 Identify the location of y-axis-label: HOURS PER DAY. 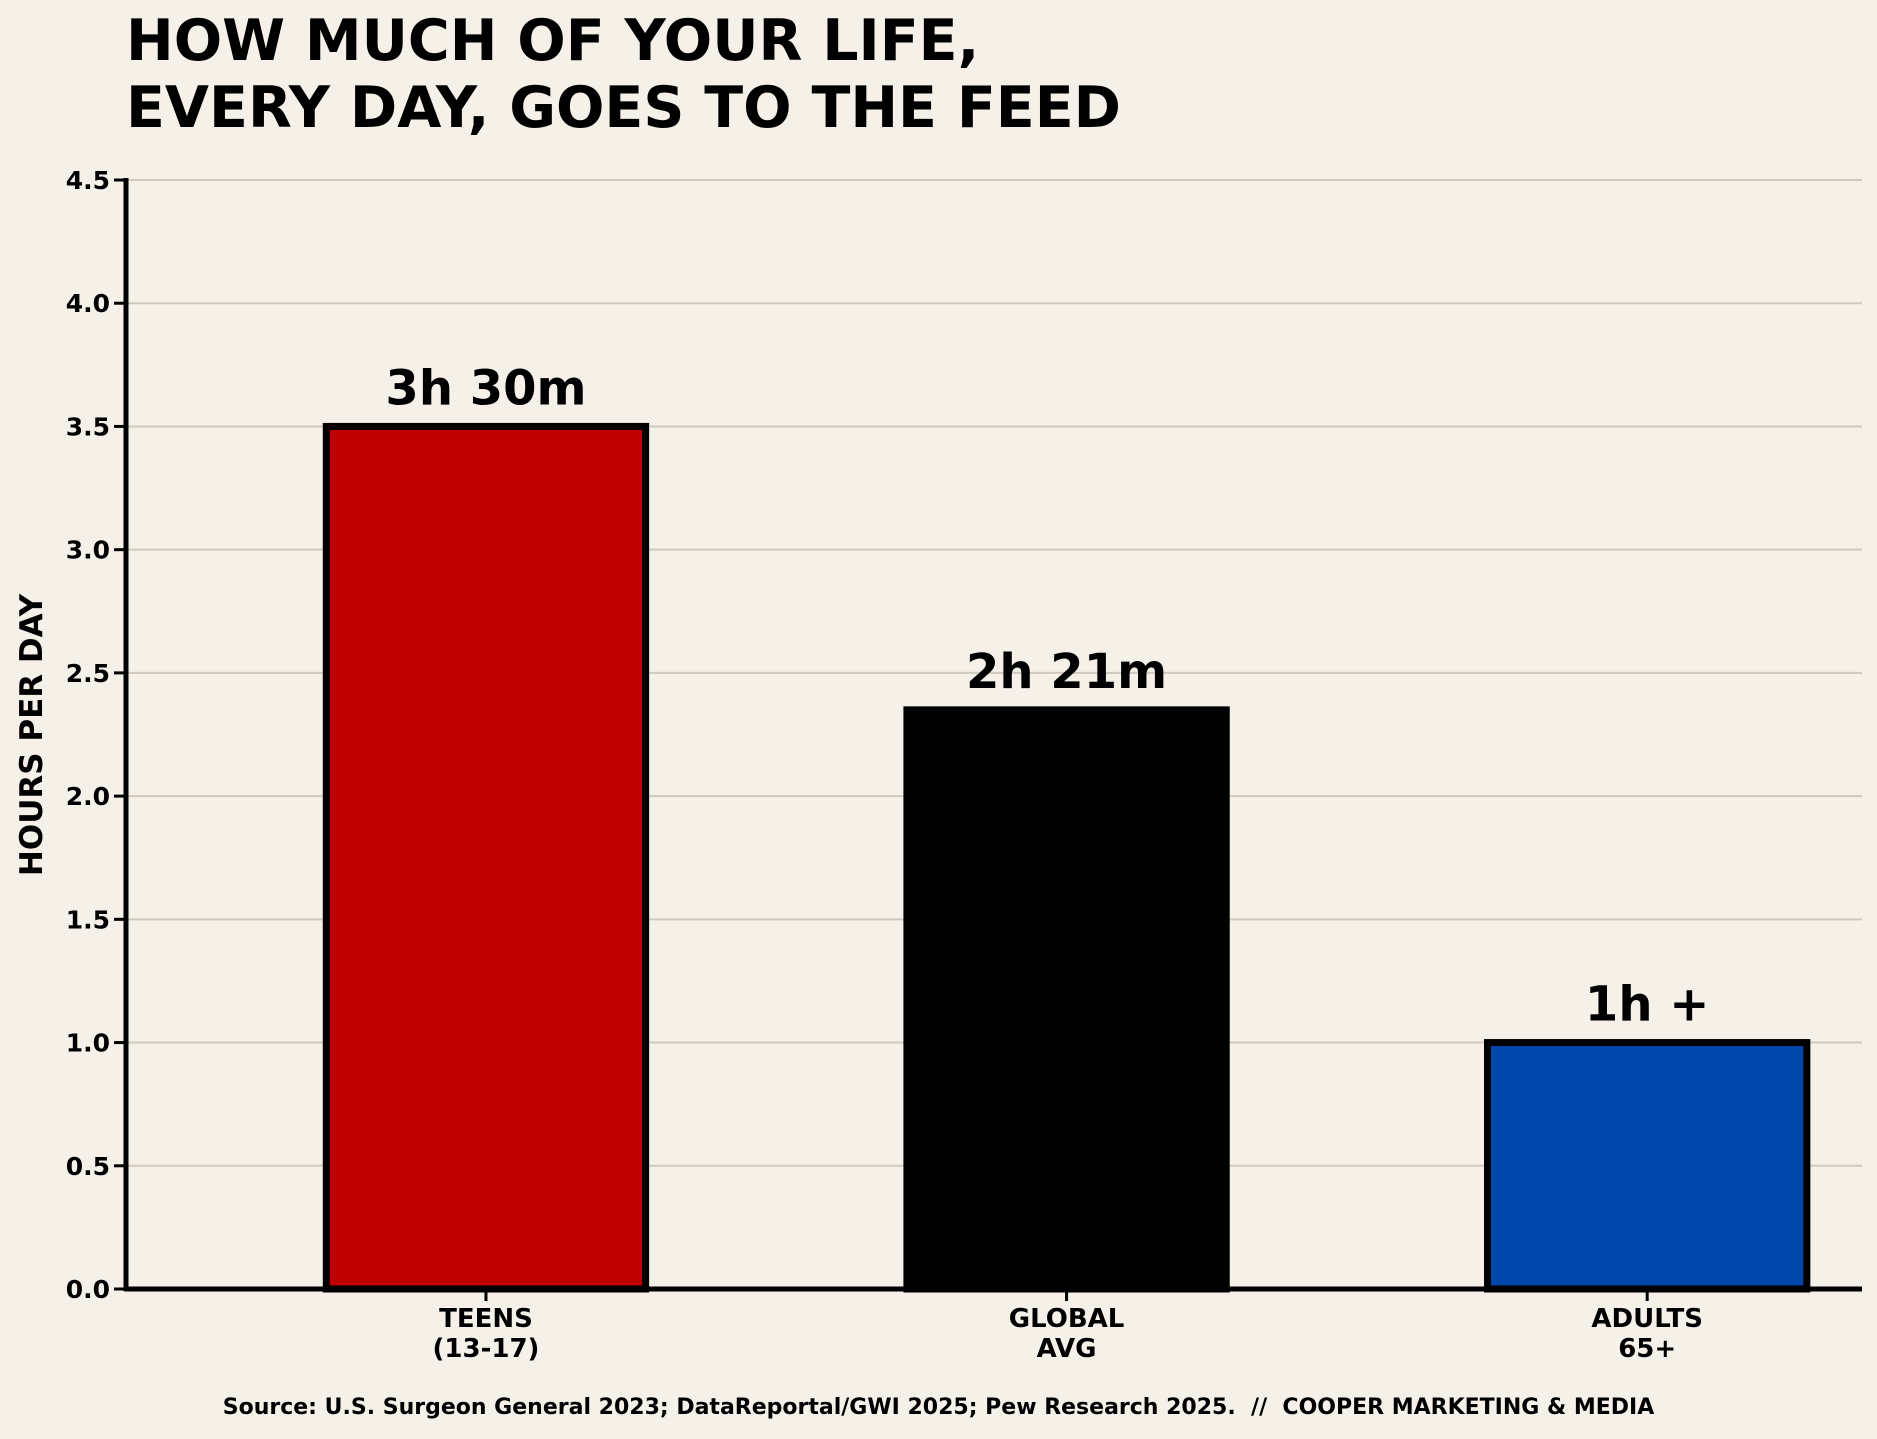
(32, 734).